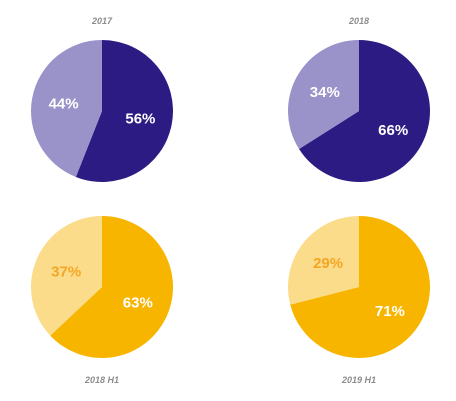 The image size is (456, 401). Describe the element at coordinates (358, 380) in the screenshot. I see `pie-title: 2019 H1` at that location.